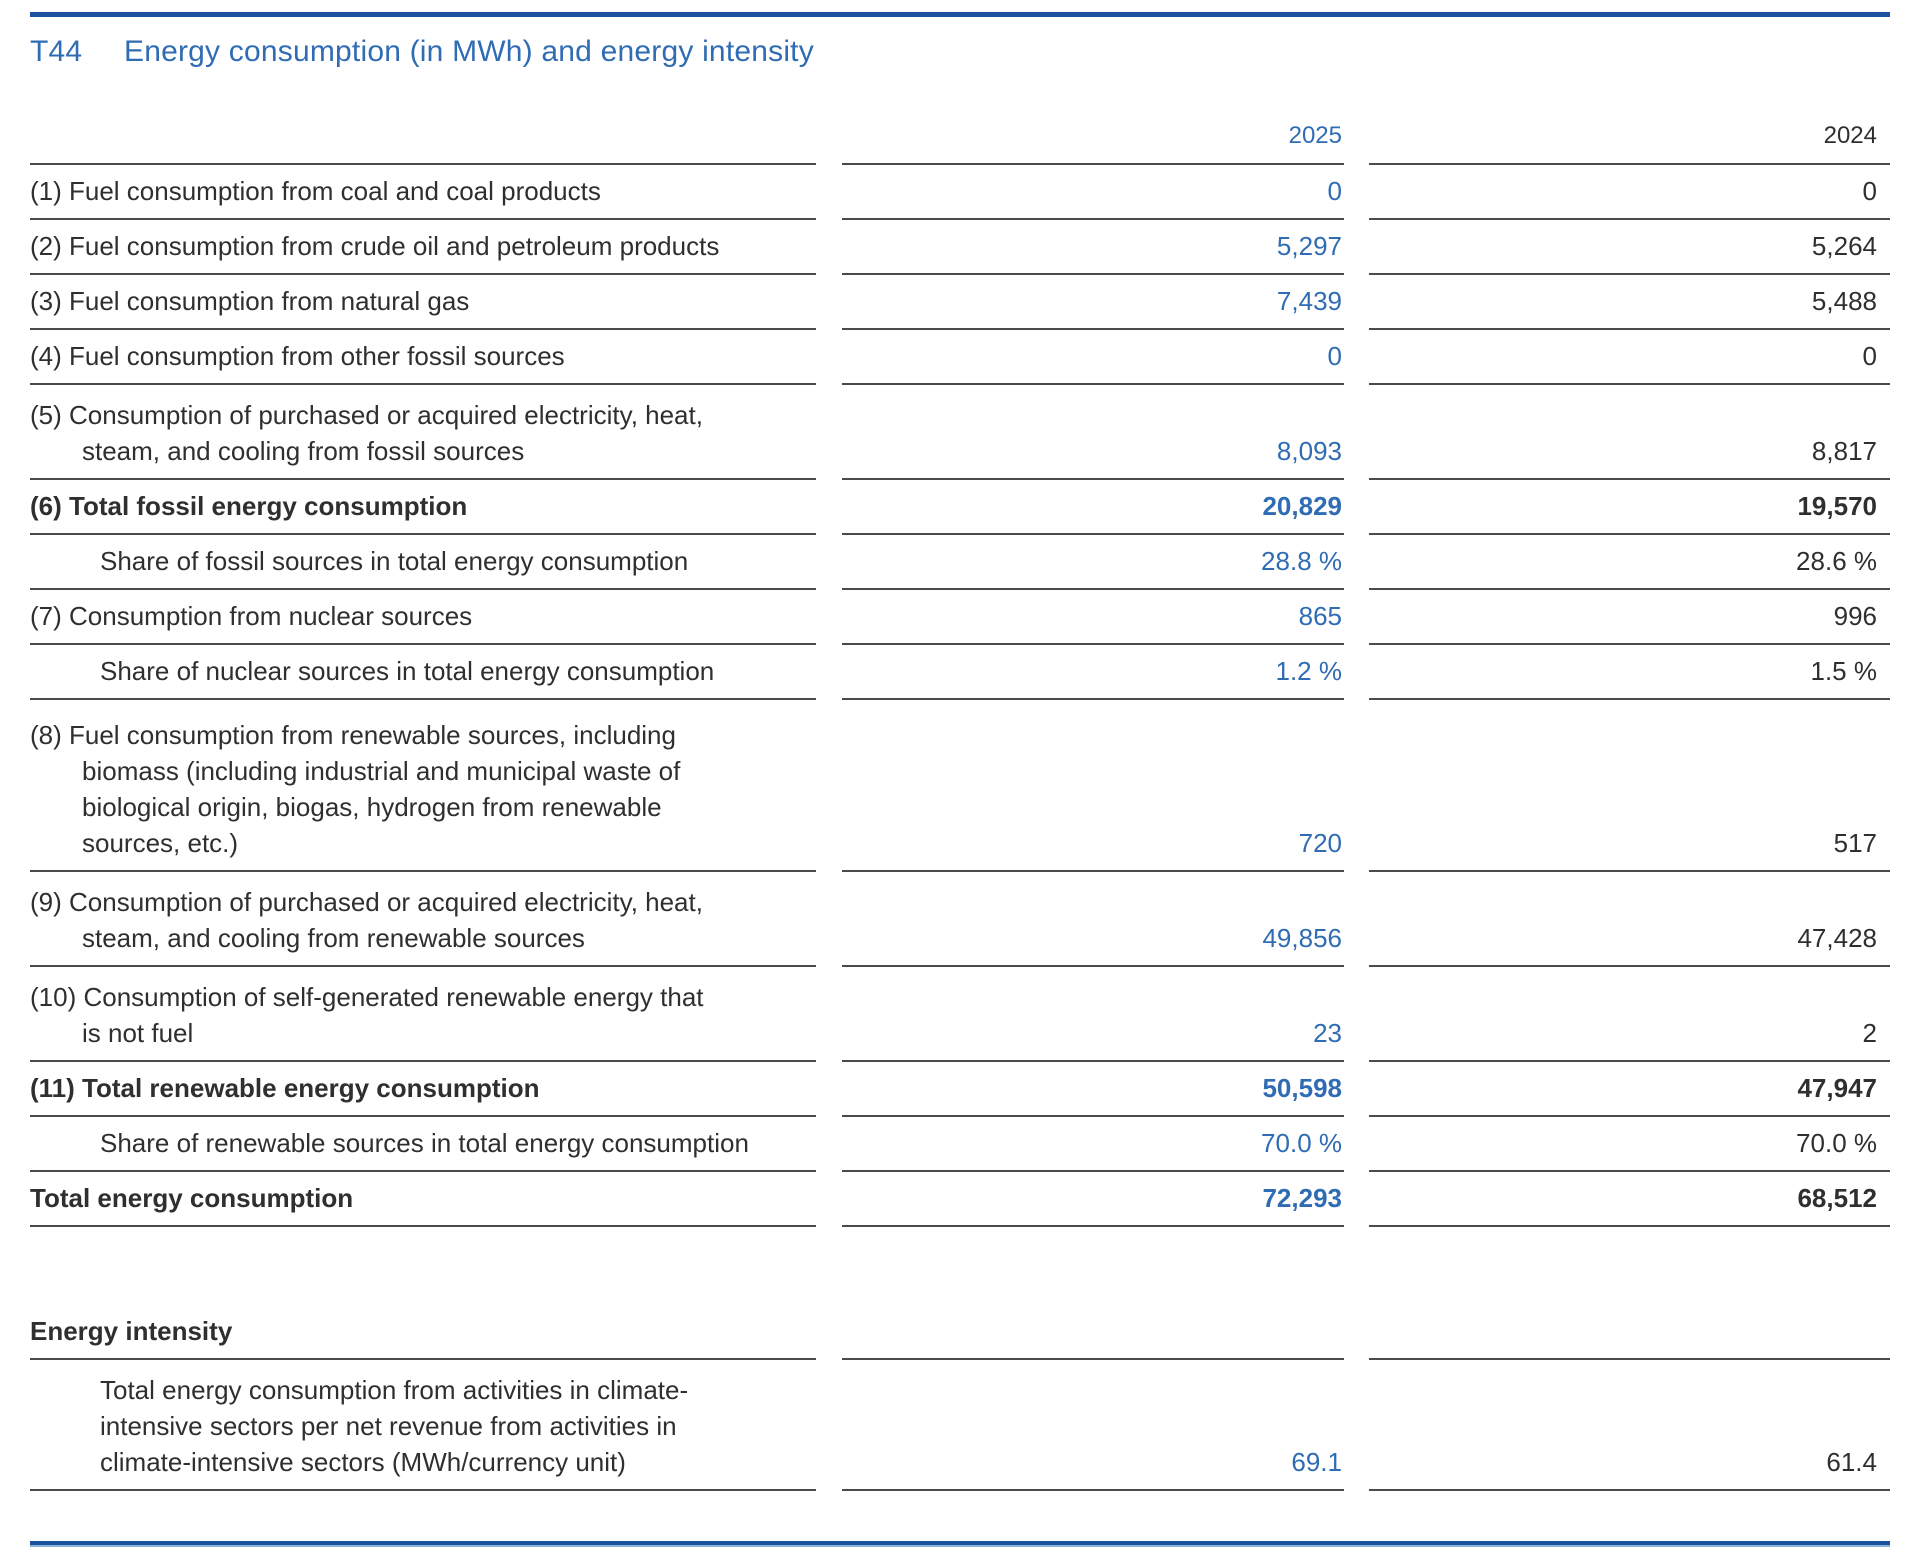 This screenshot has width=1920, height=1547. I want to click on row-label: (6) Total fossil energy consumption, so click(423, 507).